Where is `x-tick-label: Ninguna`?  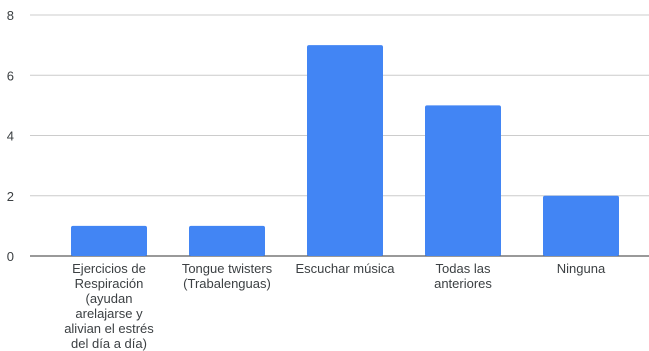 x-tick-label: Ninguna is located at coordinates (581, 268).